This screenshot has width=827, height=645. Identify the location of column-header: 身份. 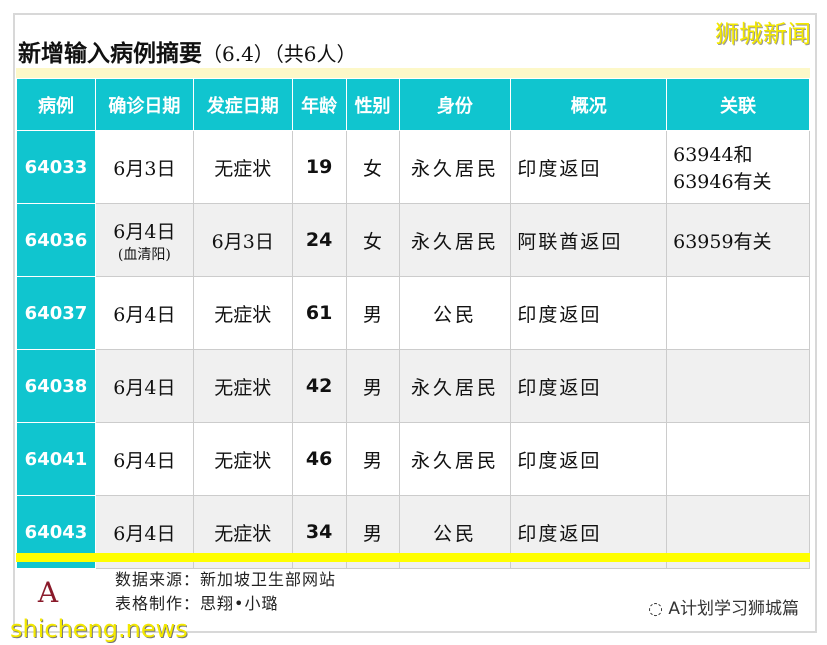
(455, 104).